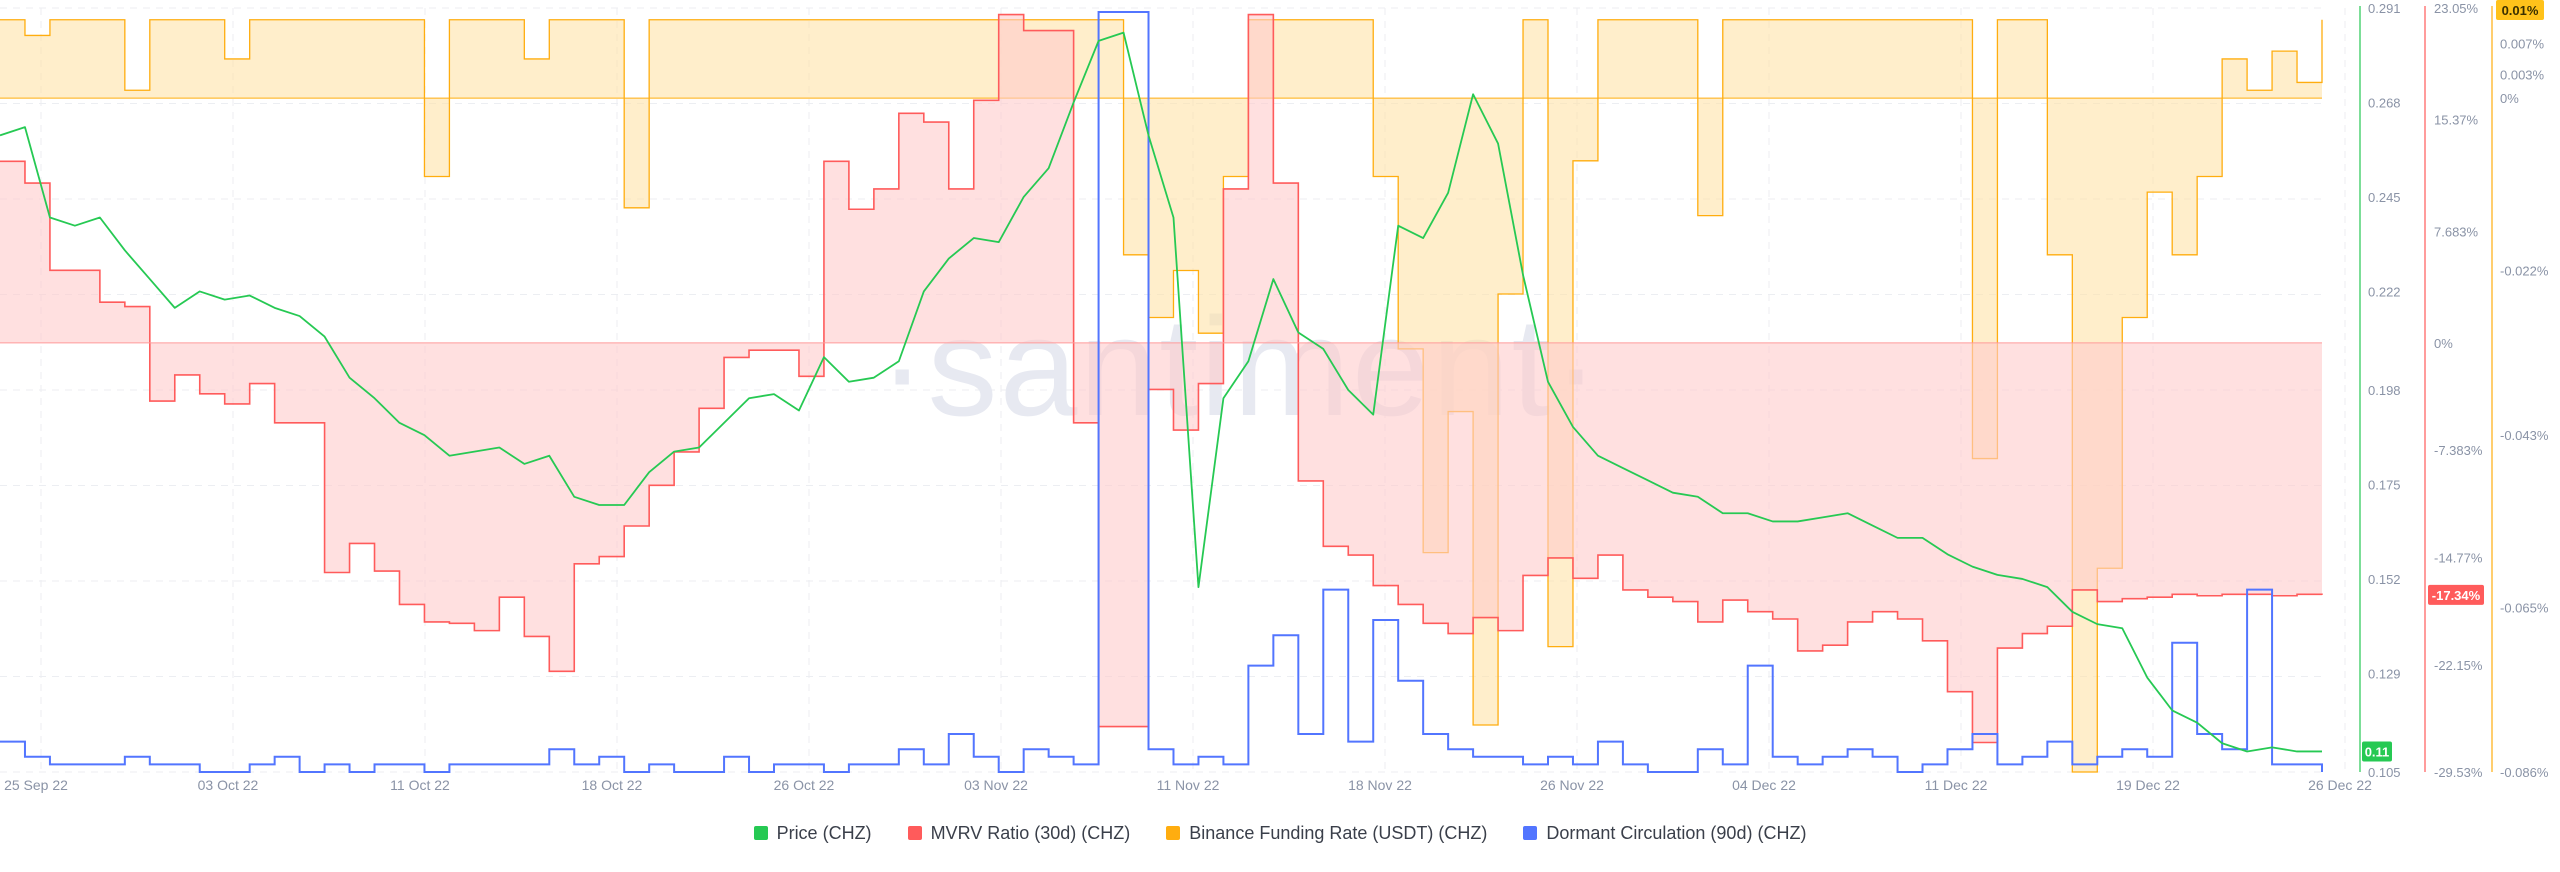 The image size is (2560, 872). What do you see at coordinates (804, 785) in the screenshot?
I see `x-axis-tick-label: 26 Oct 22` at bounding box center [804, 785].